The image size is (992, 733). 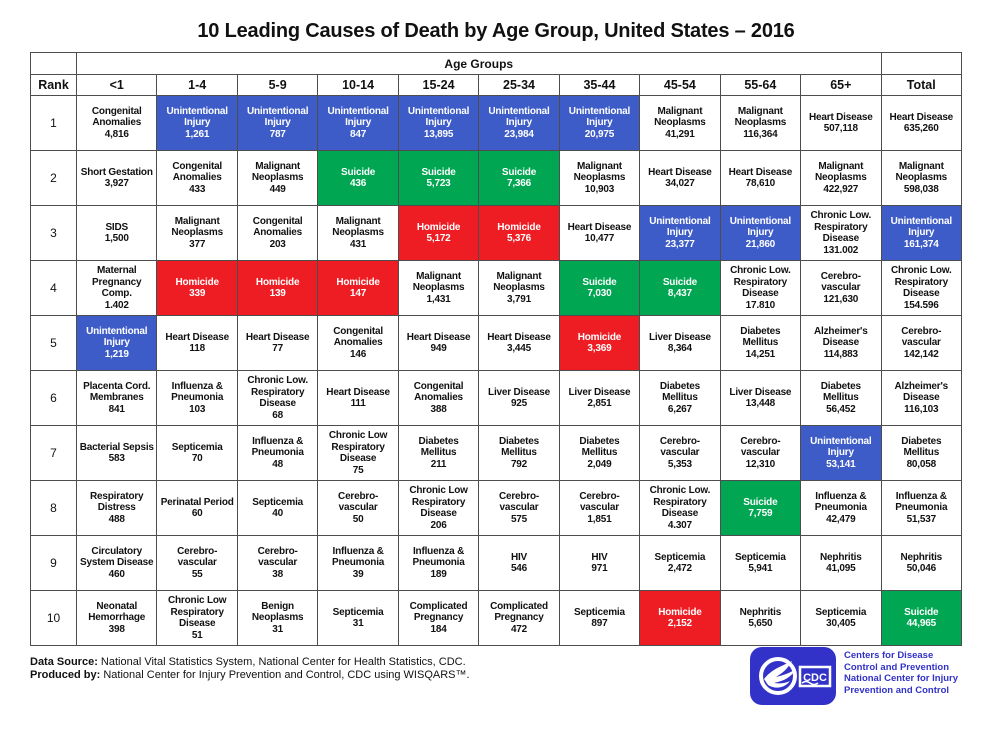 I want to click on cause-cell: Diabetes Mellitus 792, so click(x=519, y=453).